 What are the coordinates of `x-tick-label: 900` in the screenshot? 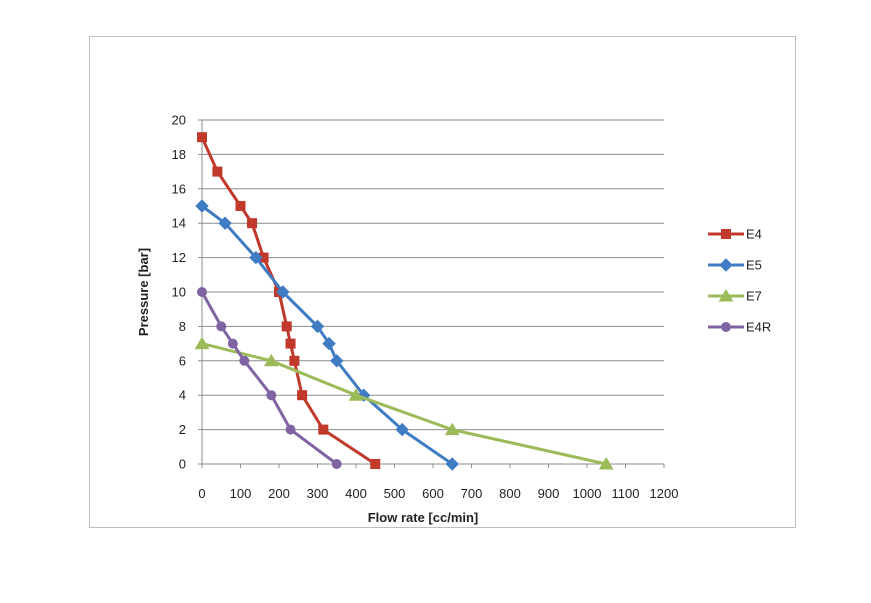 It's located at (549, 493).